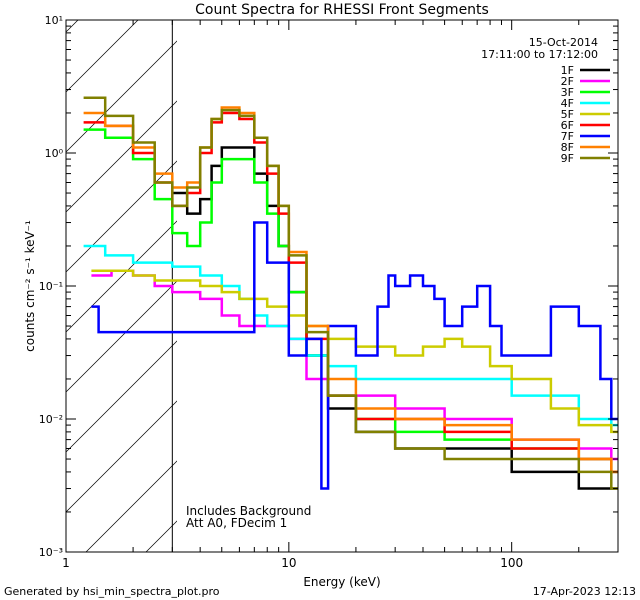 Image resolution: width=640 pixels, height=600 pixels. I want to click on legend-label-9F: 9F, so click(567, 158).